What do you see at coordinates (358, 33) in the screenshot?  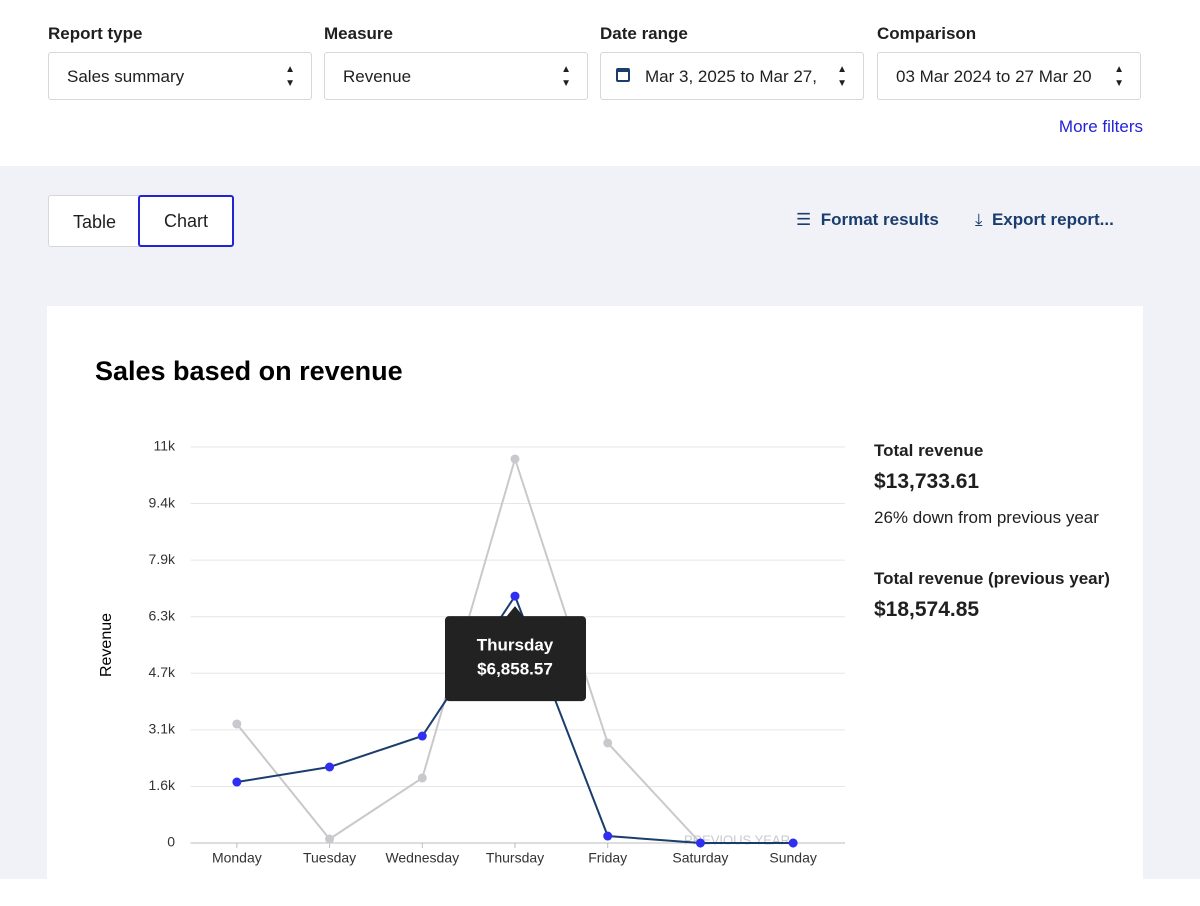 I see `filter-label: Measure` at bounding box center [358, 33].